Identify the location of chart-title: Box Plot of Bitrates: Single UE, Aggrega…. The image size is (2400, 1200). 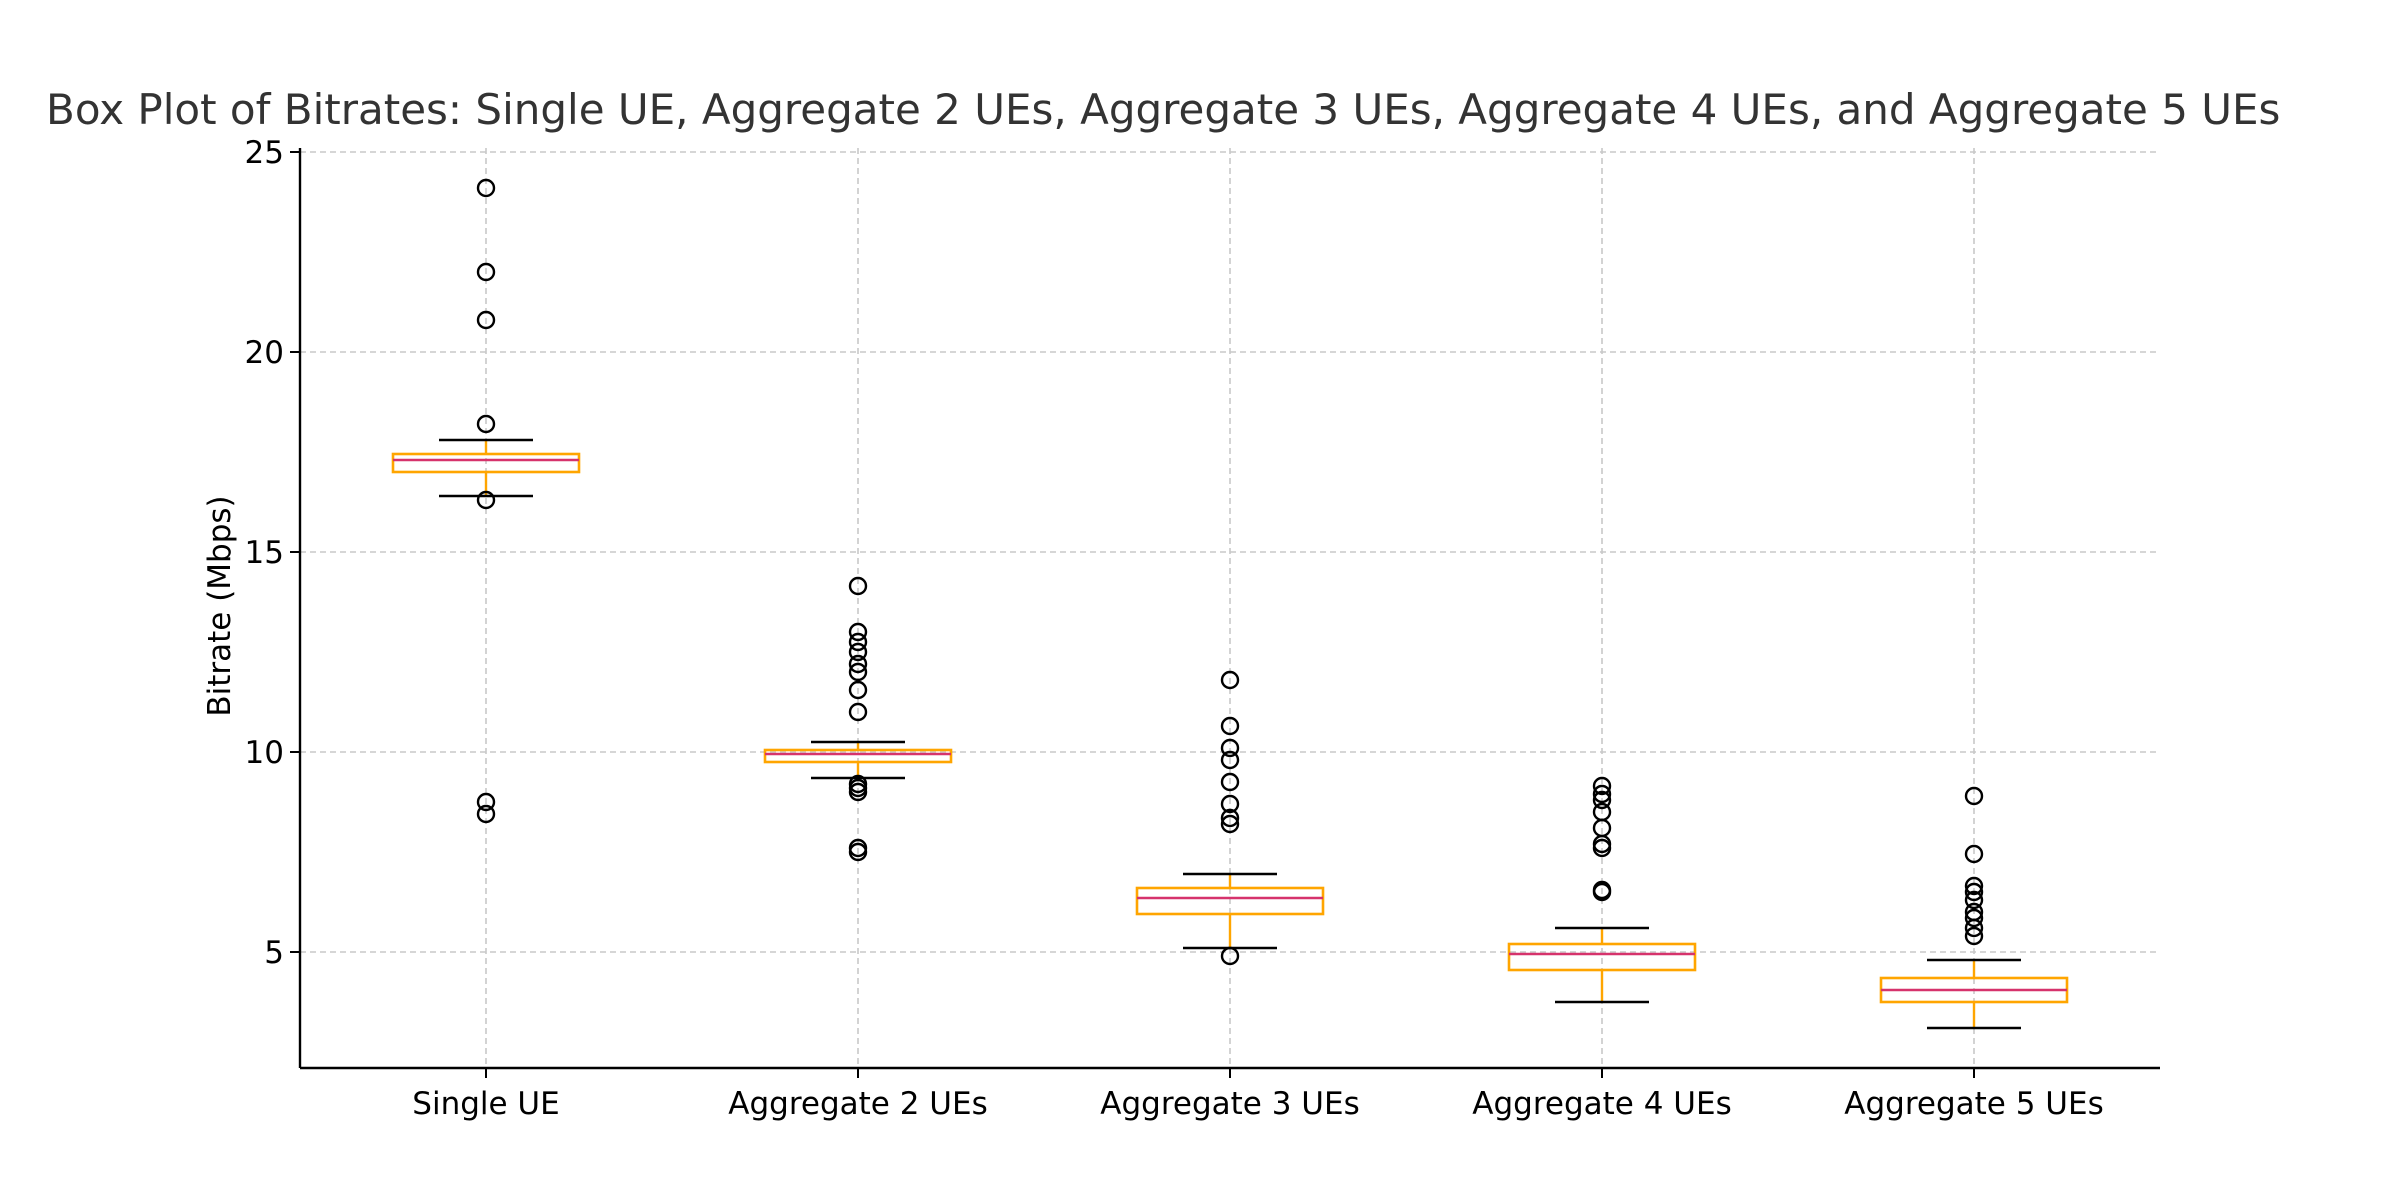
(1163, 109).